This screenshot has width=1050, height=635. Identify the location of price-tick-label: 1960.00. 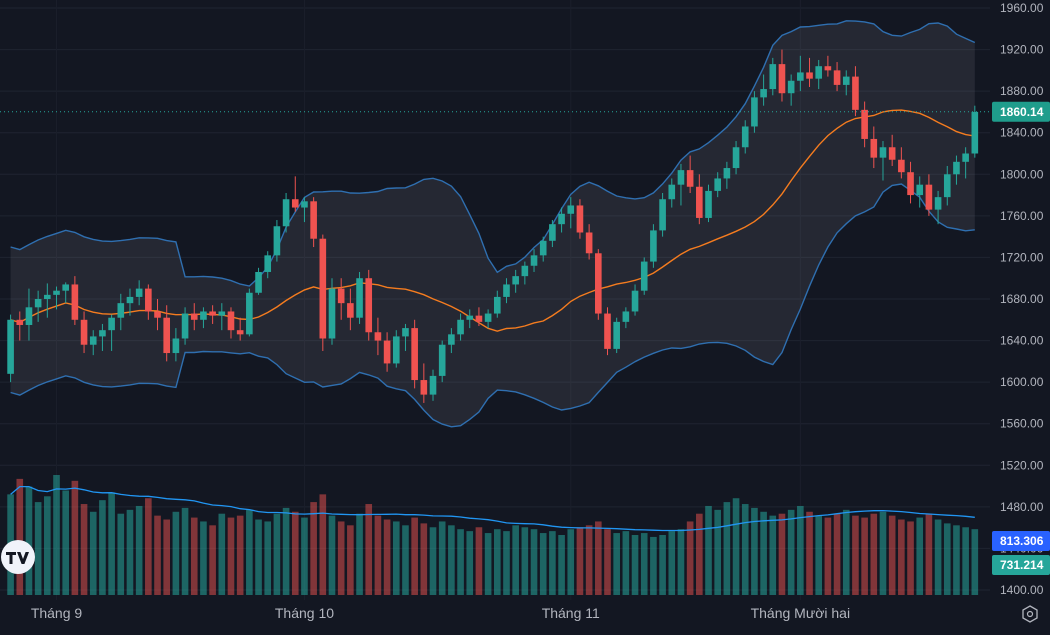
(1022, 8).